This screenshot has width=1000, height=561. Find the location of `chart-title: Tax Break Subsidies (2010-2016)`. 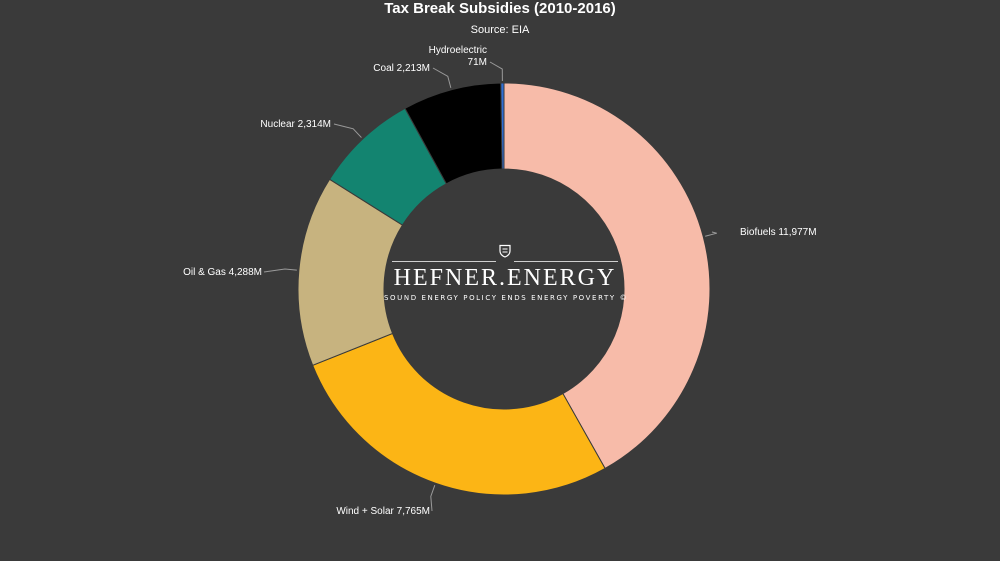

chart-title: Tax Break Subsidies (2010-2016) is located at coordinates (500, 8).